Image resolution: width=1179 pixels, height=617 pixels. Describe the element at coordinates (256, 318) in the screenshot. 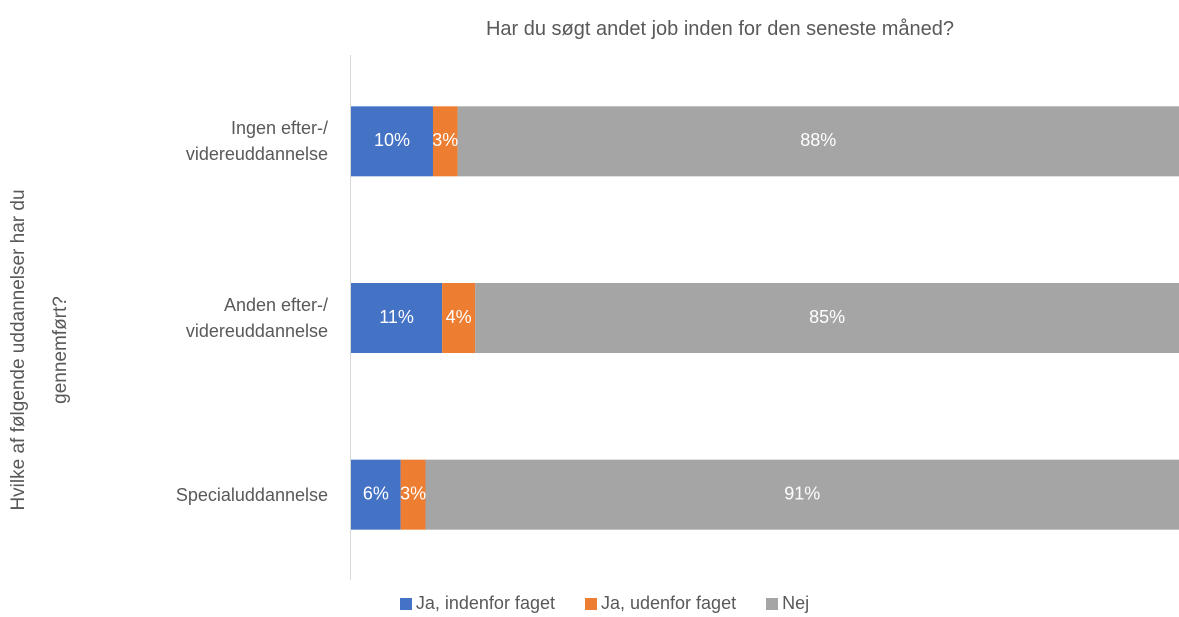

I see `category-label: Anden efter-/ videreuddannelse` at that location.